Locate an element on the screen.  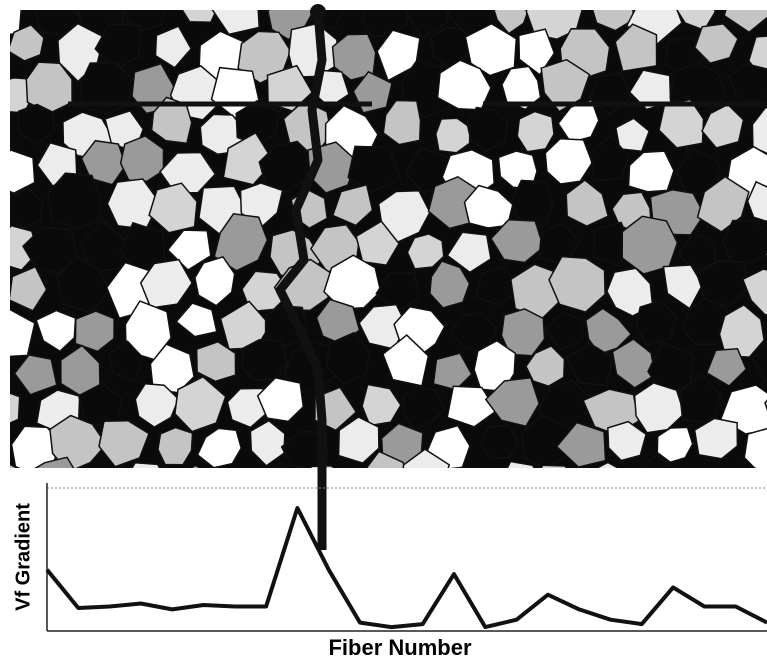
x-axis-label: Fiber Number is located at coordinates (399, 647).